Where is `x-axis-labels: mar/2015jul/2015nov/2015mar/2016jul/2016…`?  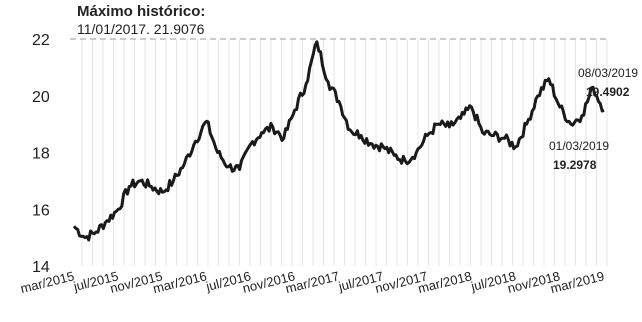 x-axis-labels: mar/2015jul/2015nov/2015mar/2016jul/2016… is located at coordinates (312, 282).